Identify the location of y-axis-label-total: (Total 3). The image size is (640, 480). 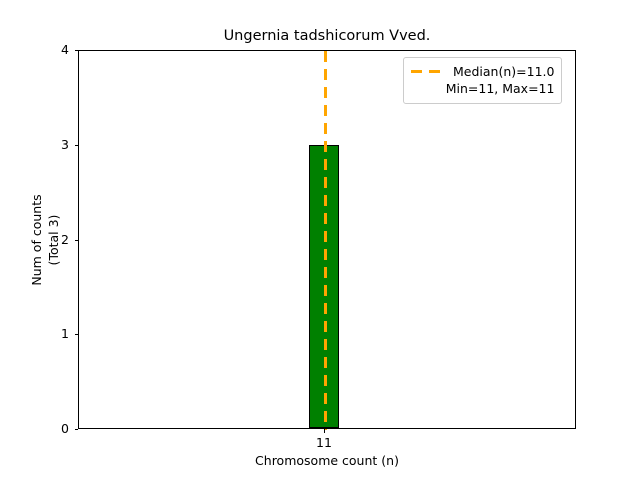
(53, 239).